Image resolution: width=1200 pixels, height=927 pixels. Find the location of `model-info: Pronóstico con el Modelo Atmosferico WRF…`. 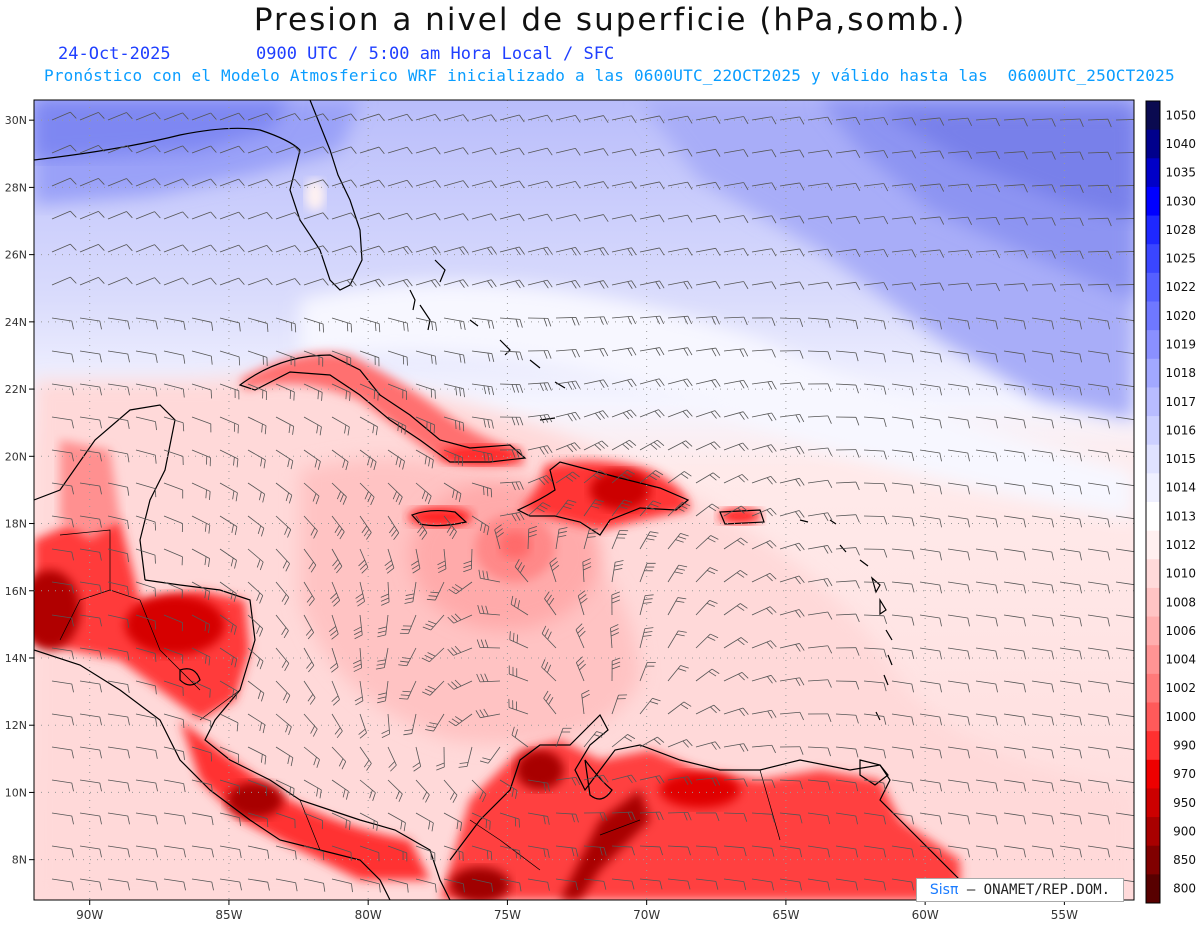

model-info: Pronóstico con el Modelo Atmosferico WRF… is located at coordinates (609, 75).